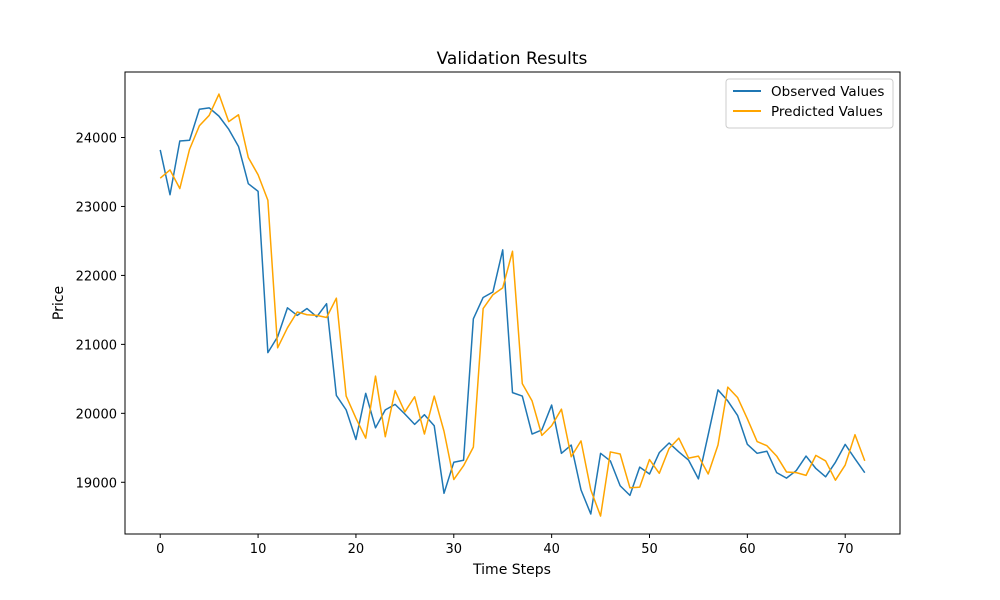 This screenshot has width=1000, height=600. What do you see at coordinates (747, 549) in the screenshot?
I see `x-tick-label: 60` at bounding box center [747, 549].